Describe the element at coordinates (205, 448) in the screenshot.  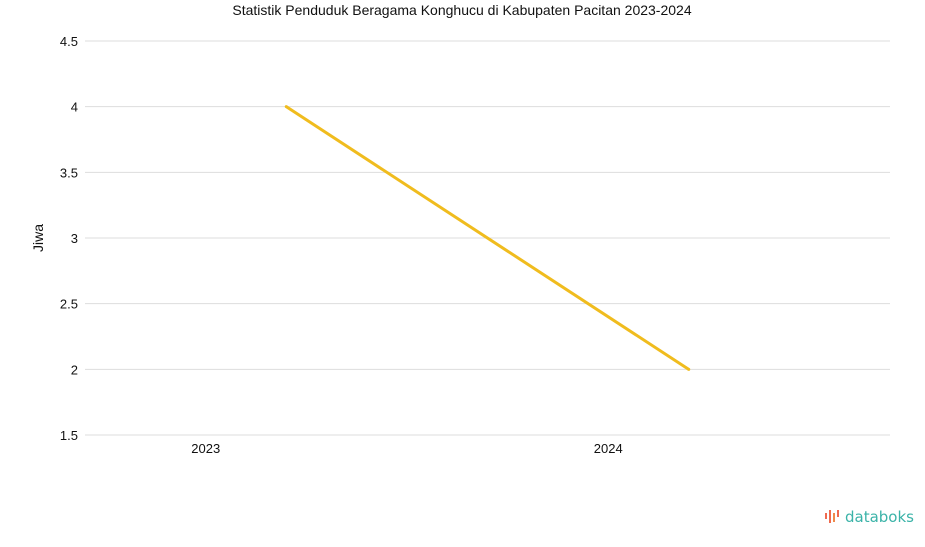
I see `x-tick-label: 2023` at that location.